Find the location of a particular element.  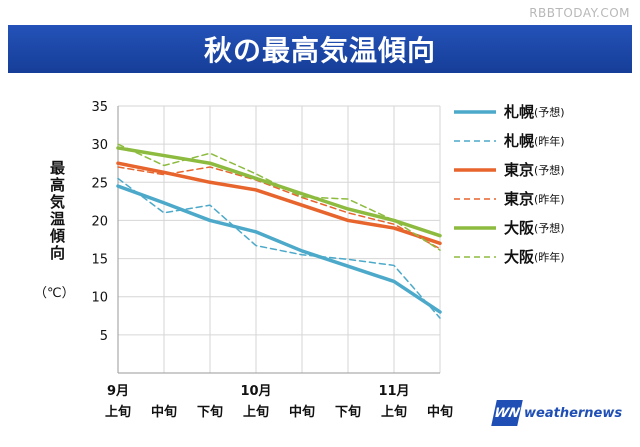

legend-item: 札幌 (昨年) is located at coordinates (527, 140).